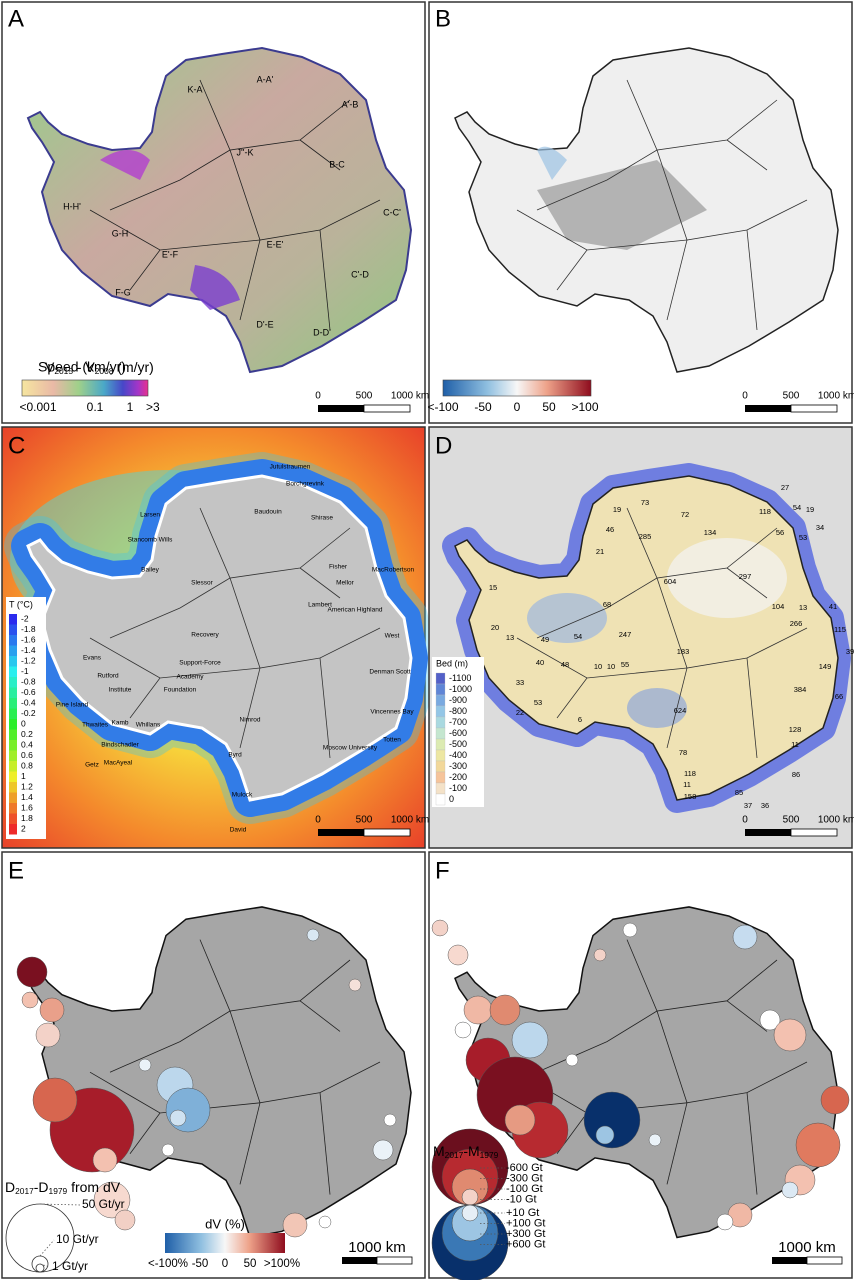 This screenshot has width=854, height=1280. I want to click on map-label: 55, so click(625, 664).